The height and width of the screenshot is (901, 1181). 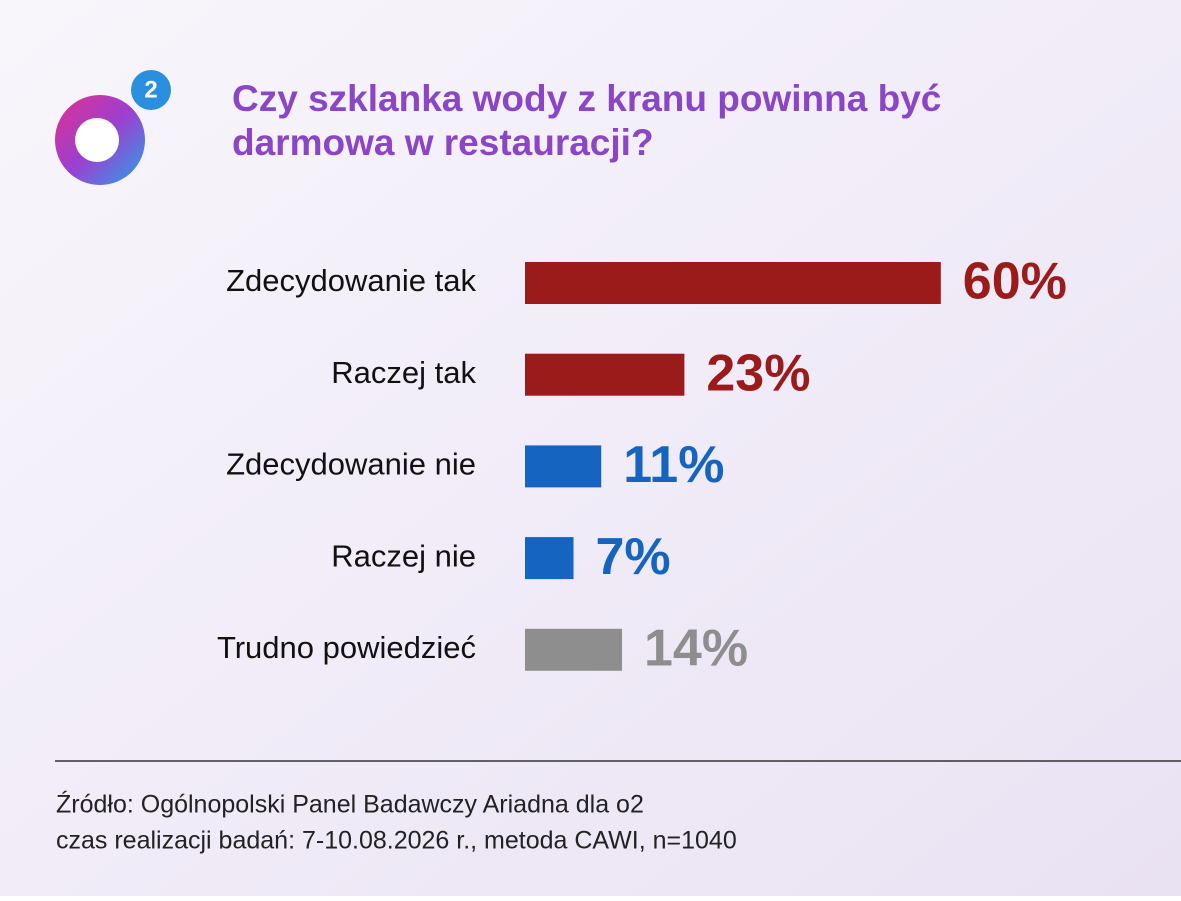 I want to click on value-label: 60%, so click(x=1015, y=282).